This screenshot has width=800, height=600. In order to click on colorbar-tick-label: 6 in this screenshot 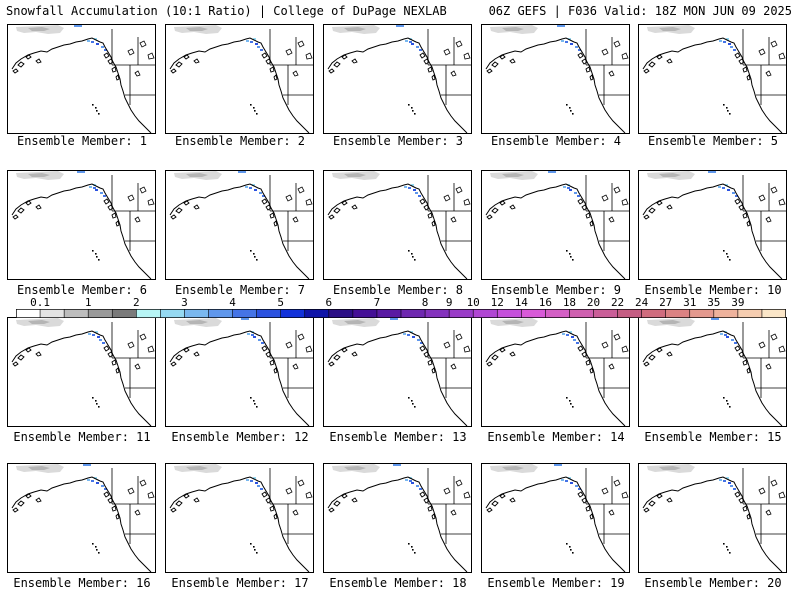, I will do `click(329, 302)`.